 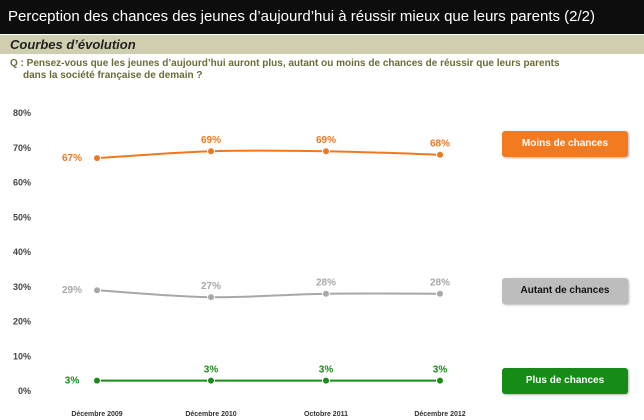 What do you see at coordinates (322, 44) in the screenshot?
I see `section-subtitle: Courbes d’évolution` at bounding box center [322, 44].